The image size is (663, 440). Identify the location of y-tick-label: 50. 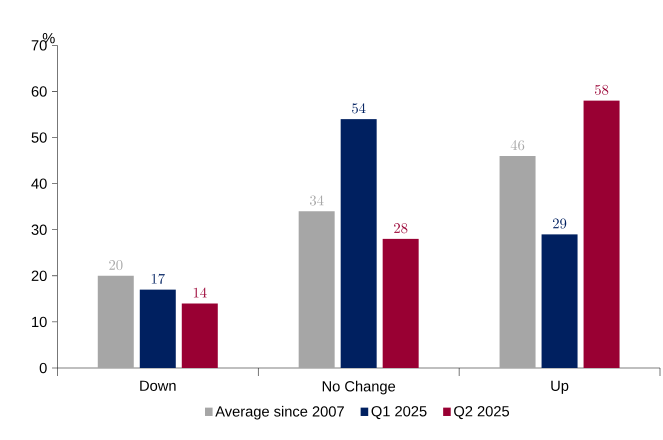
(39, 137).